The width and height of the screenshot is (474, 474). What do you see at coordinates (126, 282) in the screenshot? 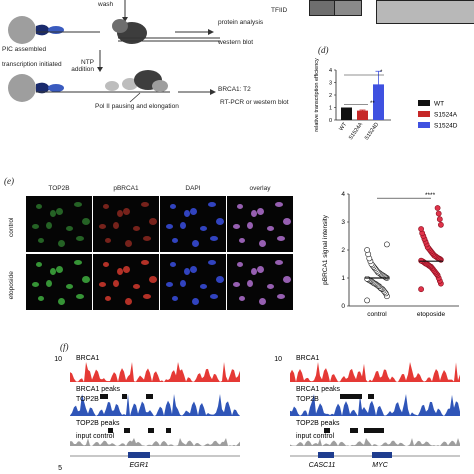
I see `micrograph-etoposide-pbrca1` at bounding box center [126, 282].